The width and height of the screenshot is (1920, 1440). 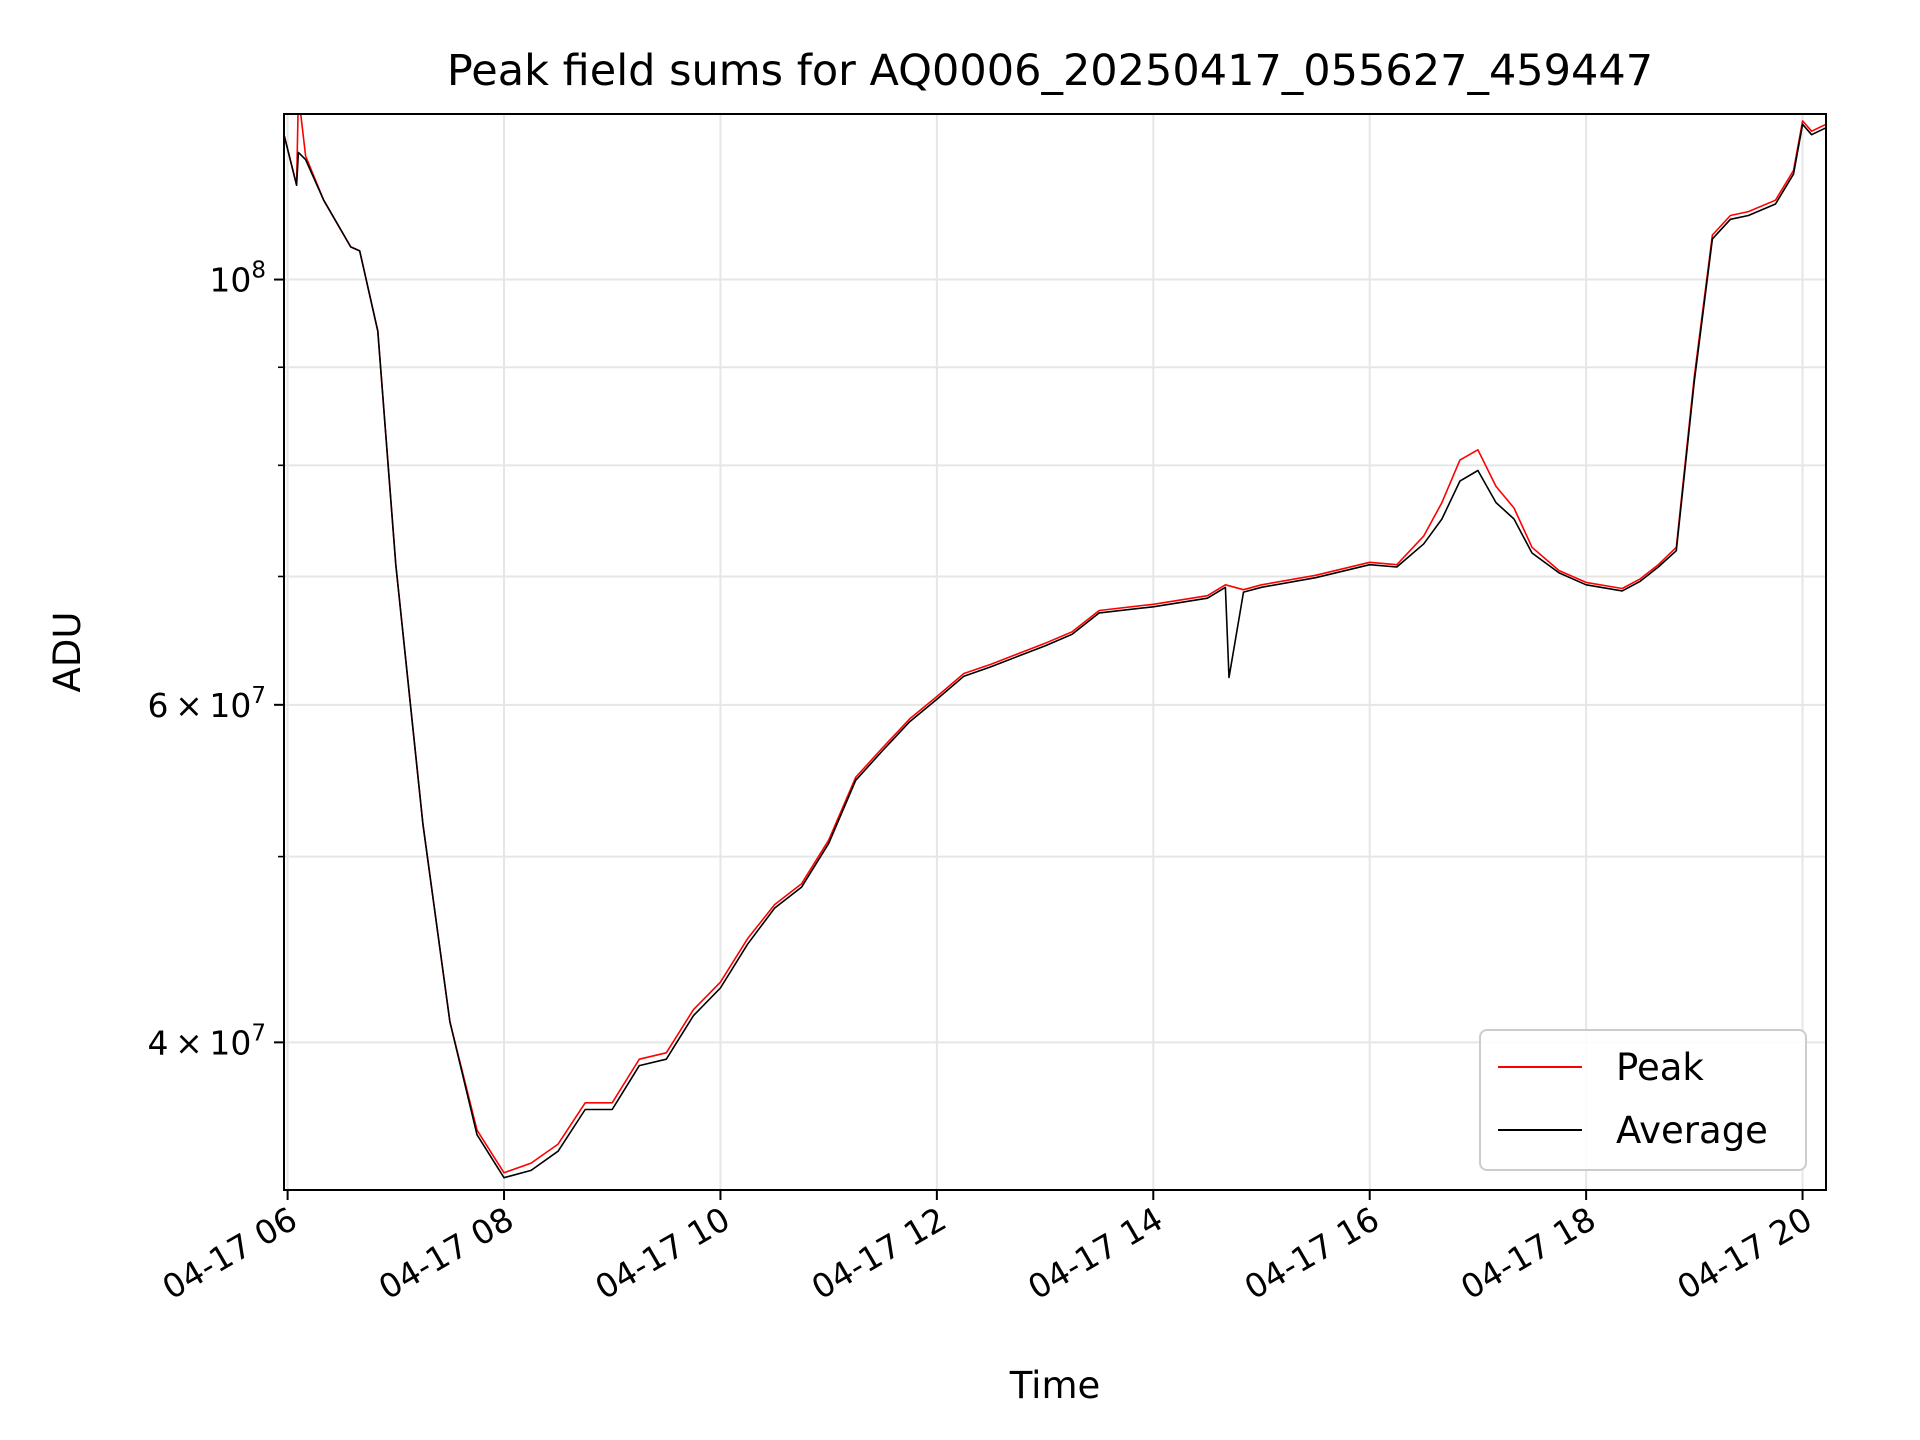 I want to click on legend-box, so click(x=1643, y=1100).